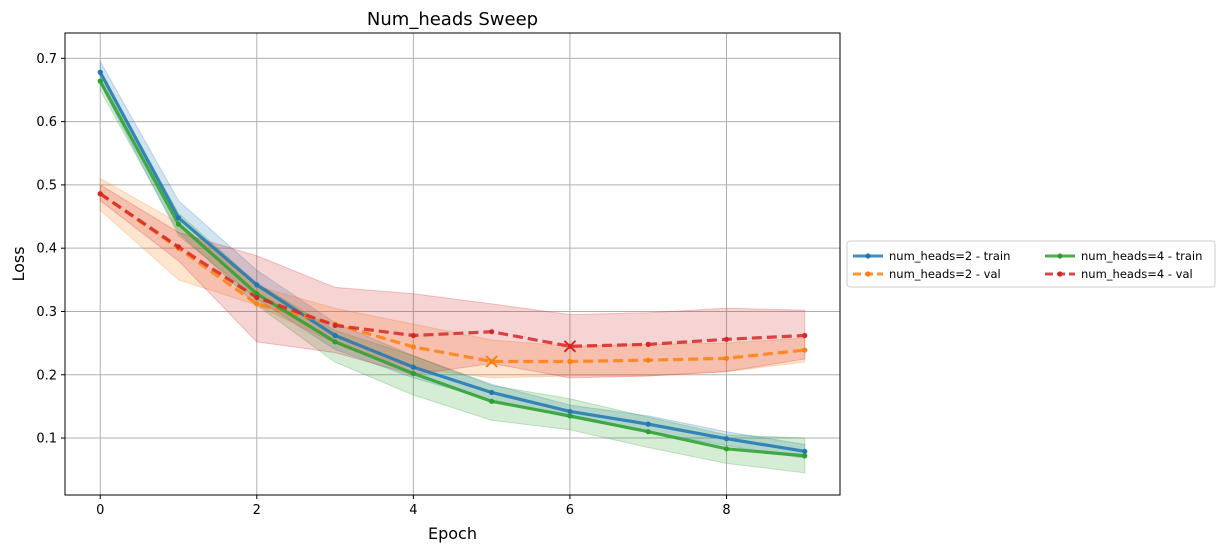 The width and height of the screenshot is (1225, 552). I want to click on x-tick-label: 8, so click(726, 510).